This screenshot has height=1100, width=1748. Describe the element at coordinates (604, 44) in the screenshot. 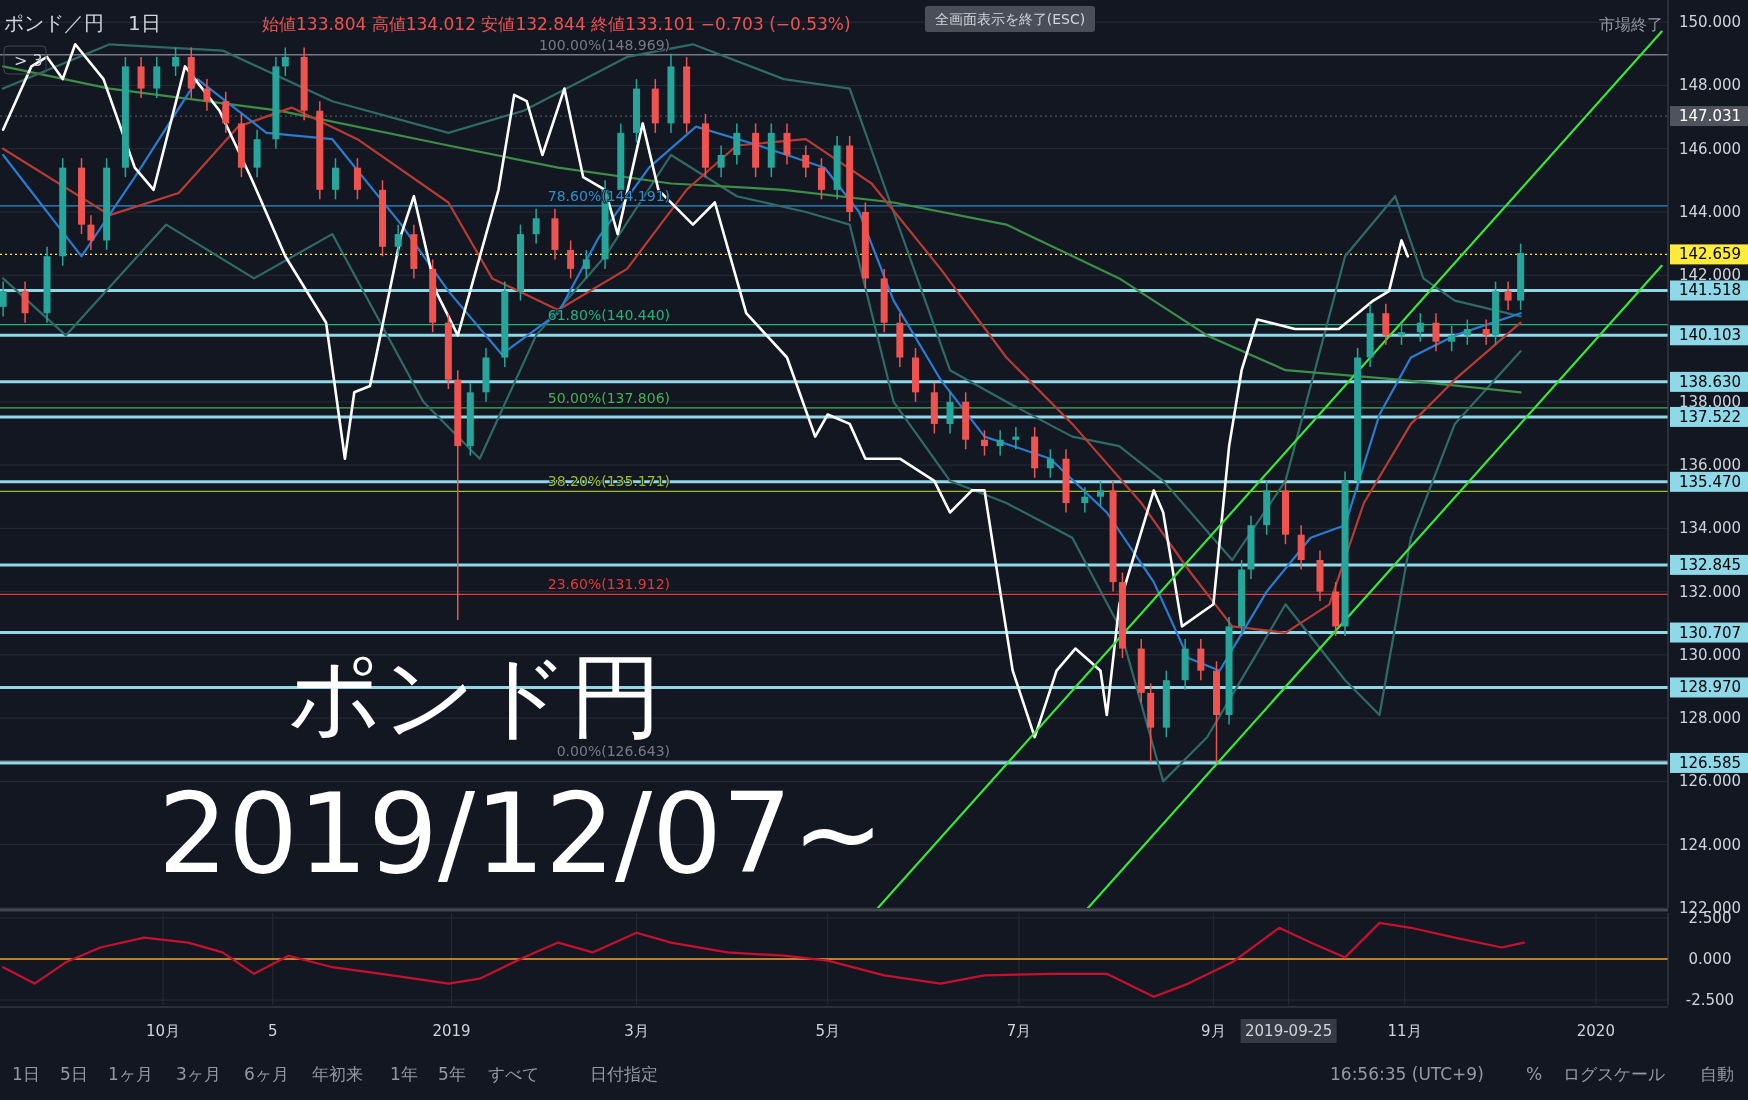

I see `ref-line-label: 100.00%(148.969)` at that location.